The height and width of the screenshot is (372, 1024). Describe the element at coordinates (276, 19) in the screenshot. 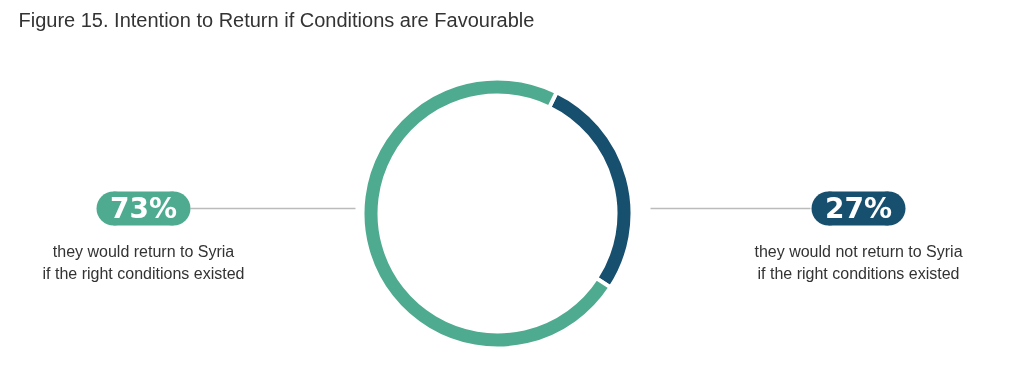

I see `chart-title: Figure 15. Intention to Return if Conditions are Favourable` at that location.